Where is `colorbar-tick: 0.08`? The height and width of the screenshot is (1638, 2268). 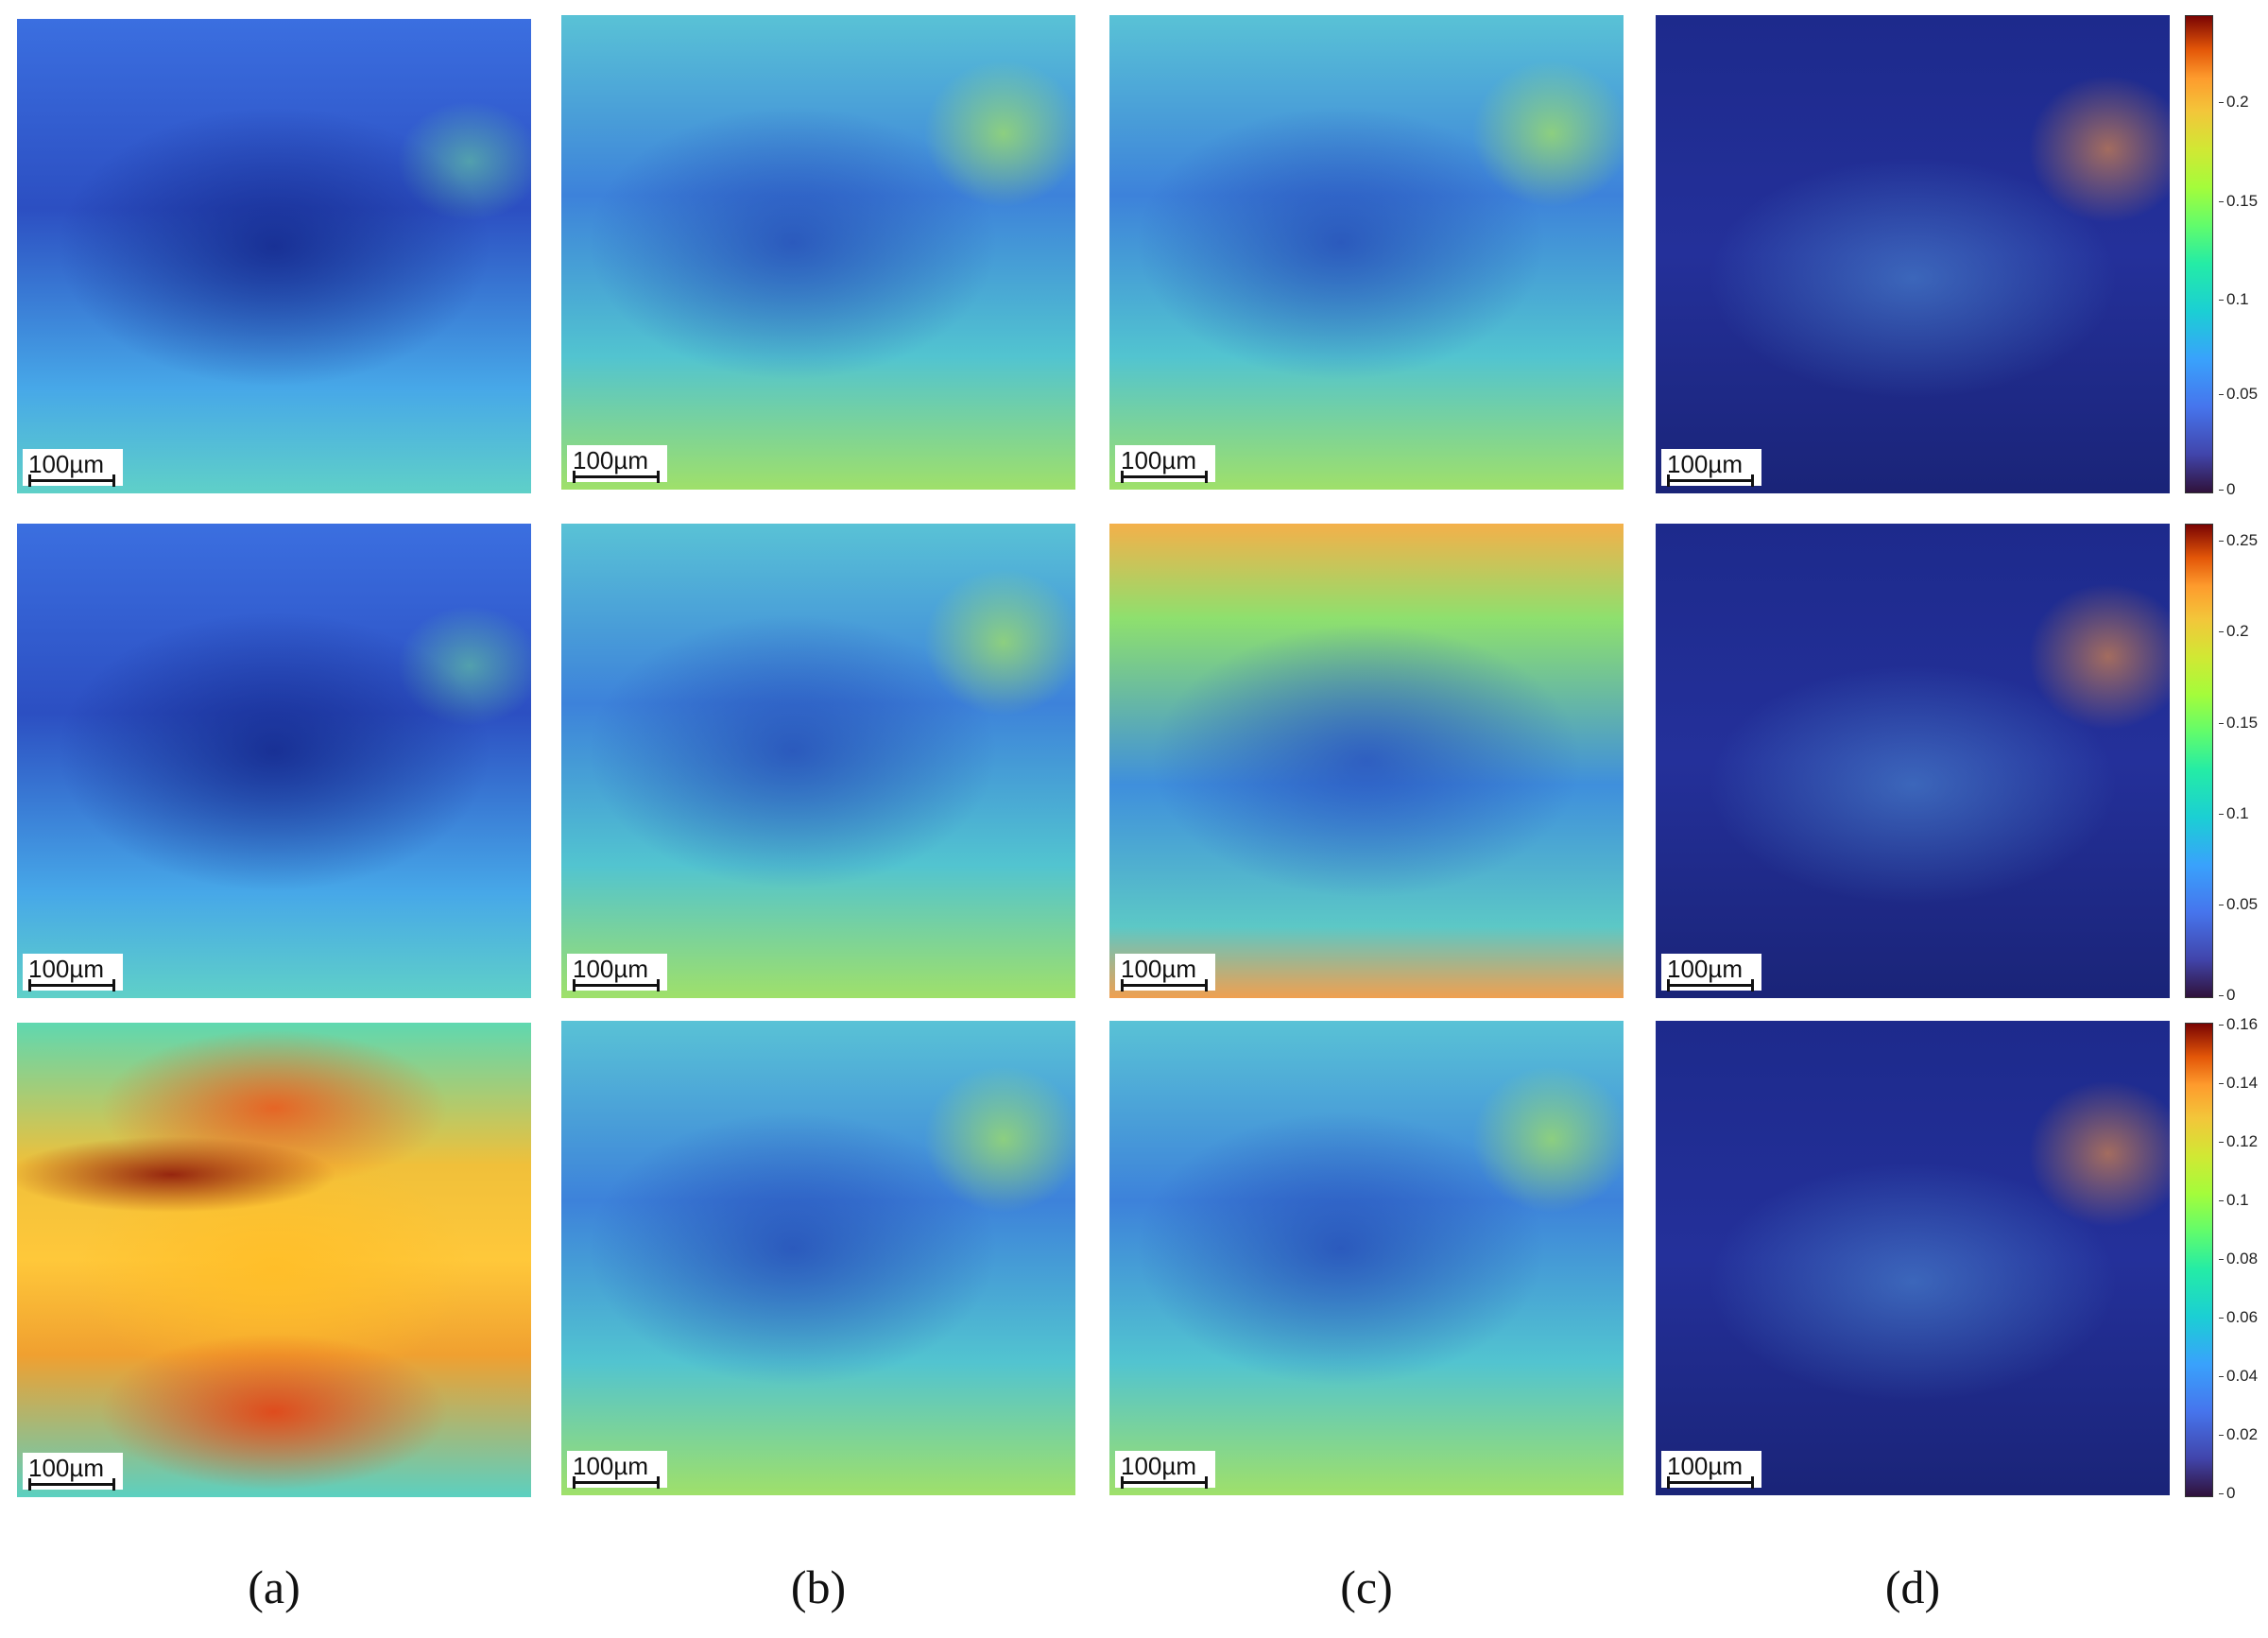
colorbar-tick: 0.08 is located at coordinates (2238, 1258).